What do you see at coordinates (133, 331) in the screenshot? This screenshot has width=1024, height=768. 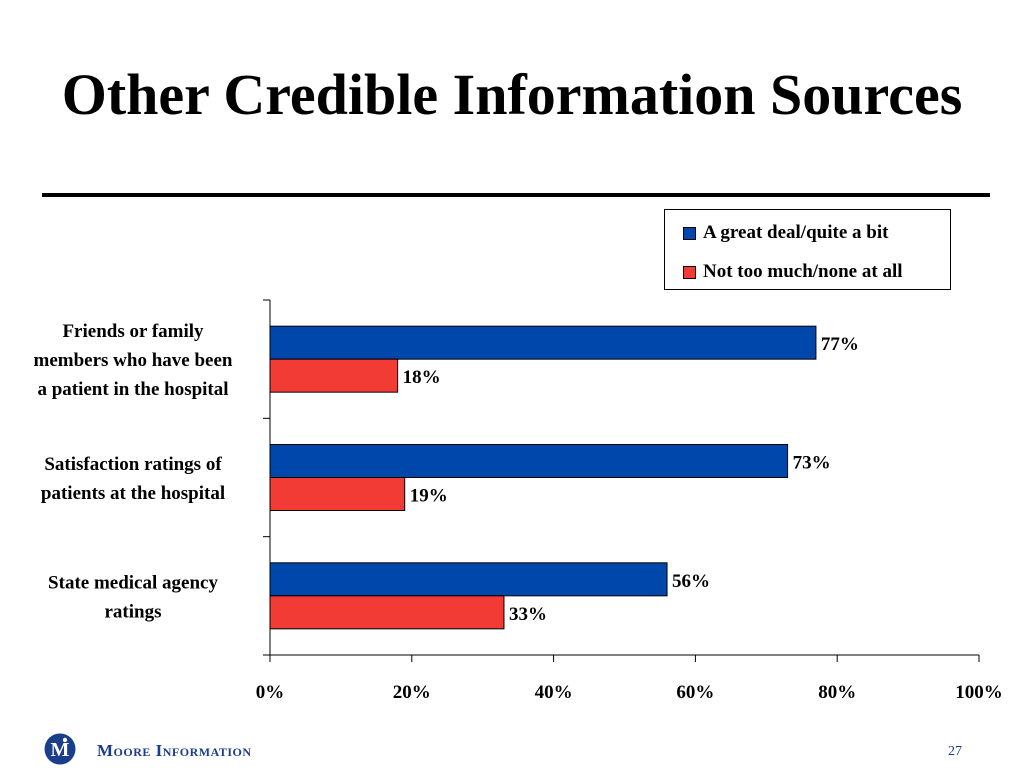 I see `category-label-line: Friends or family` at bounding box center [133, 331].